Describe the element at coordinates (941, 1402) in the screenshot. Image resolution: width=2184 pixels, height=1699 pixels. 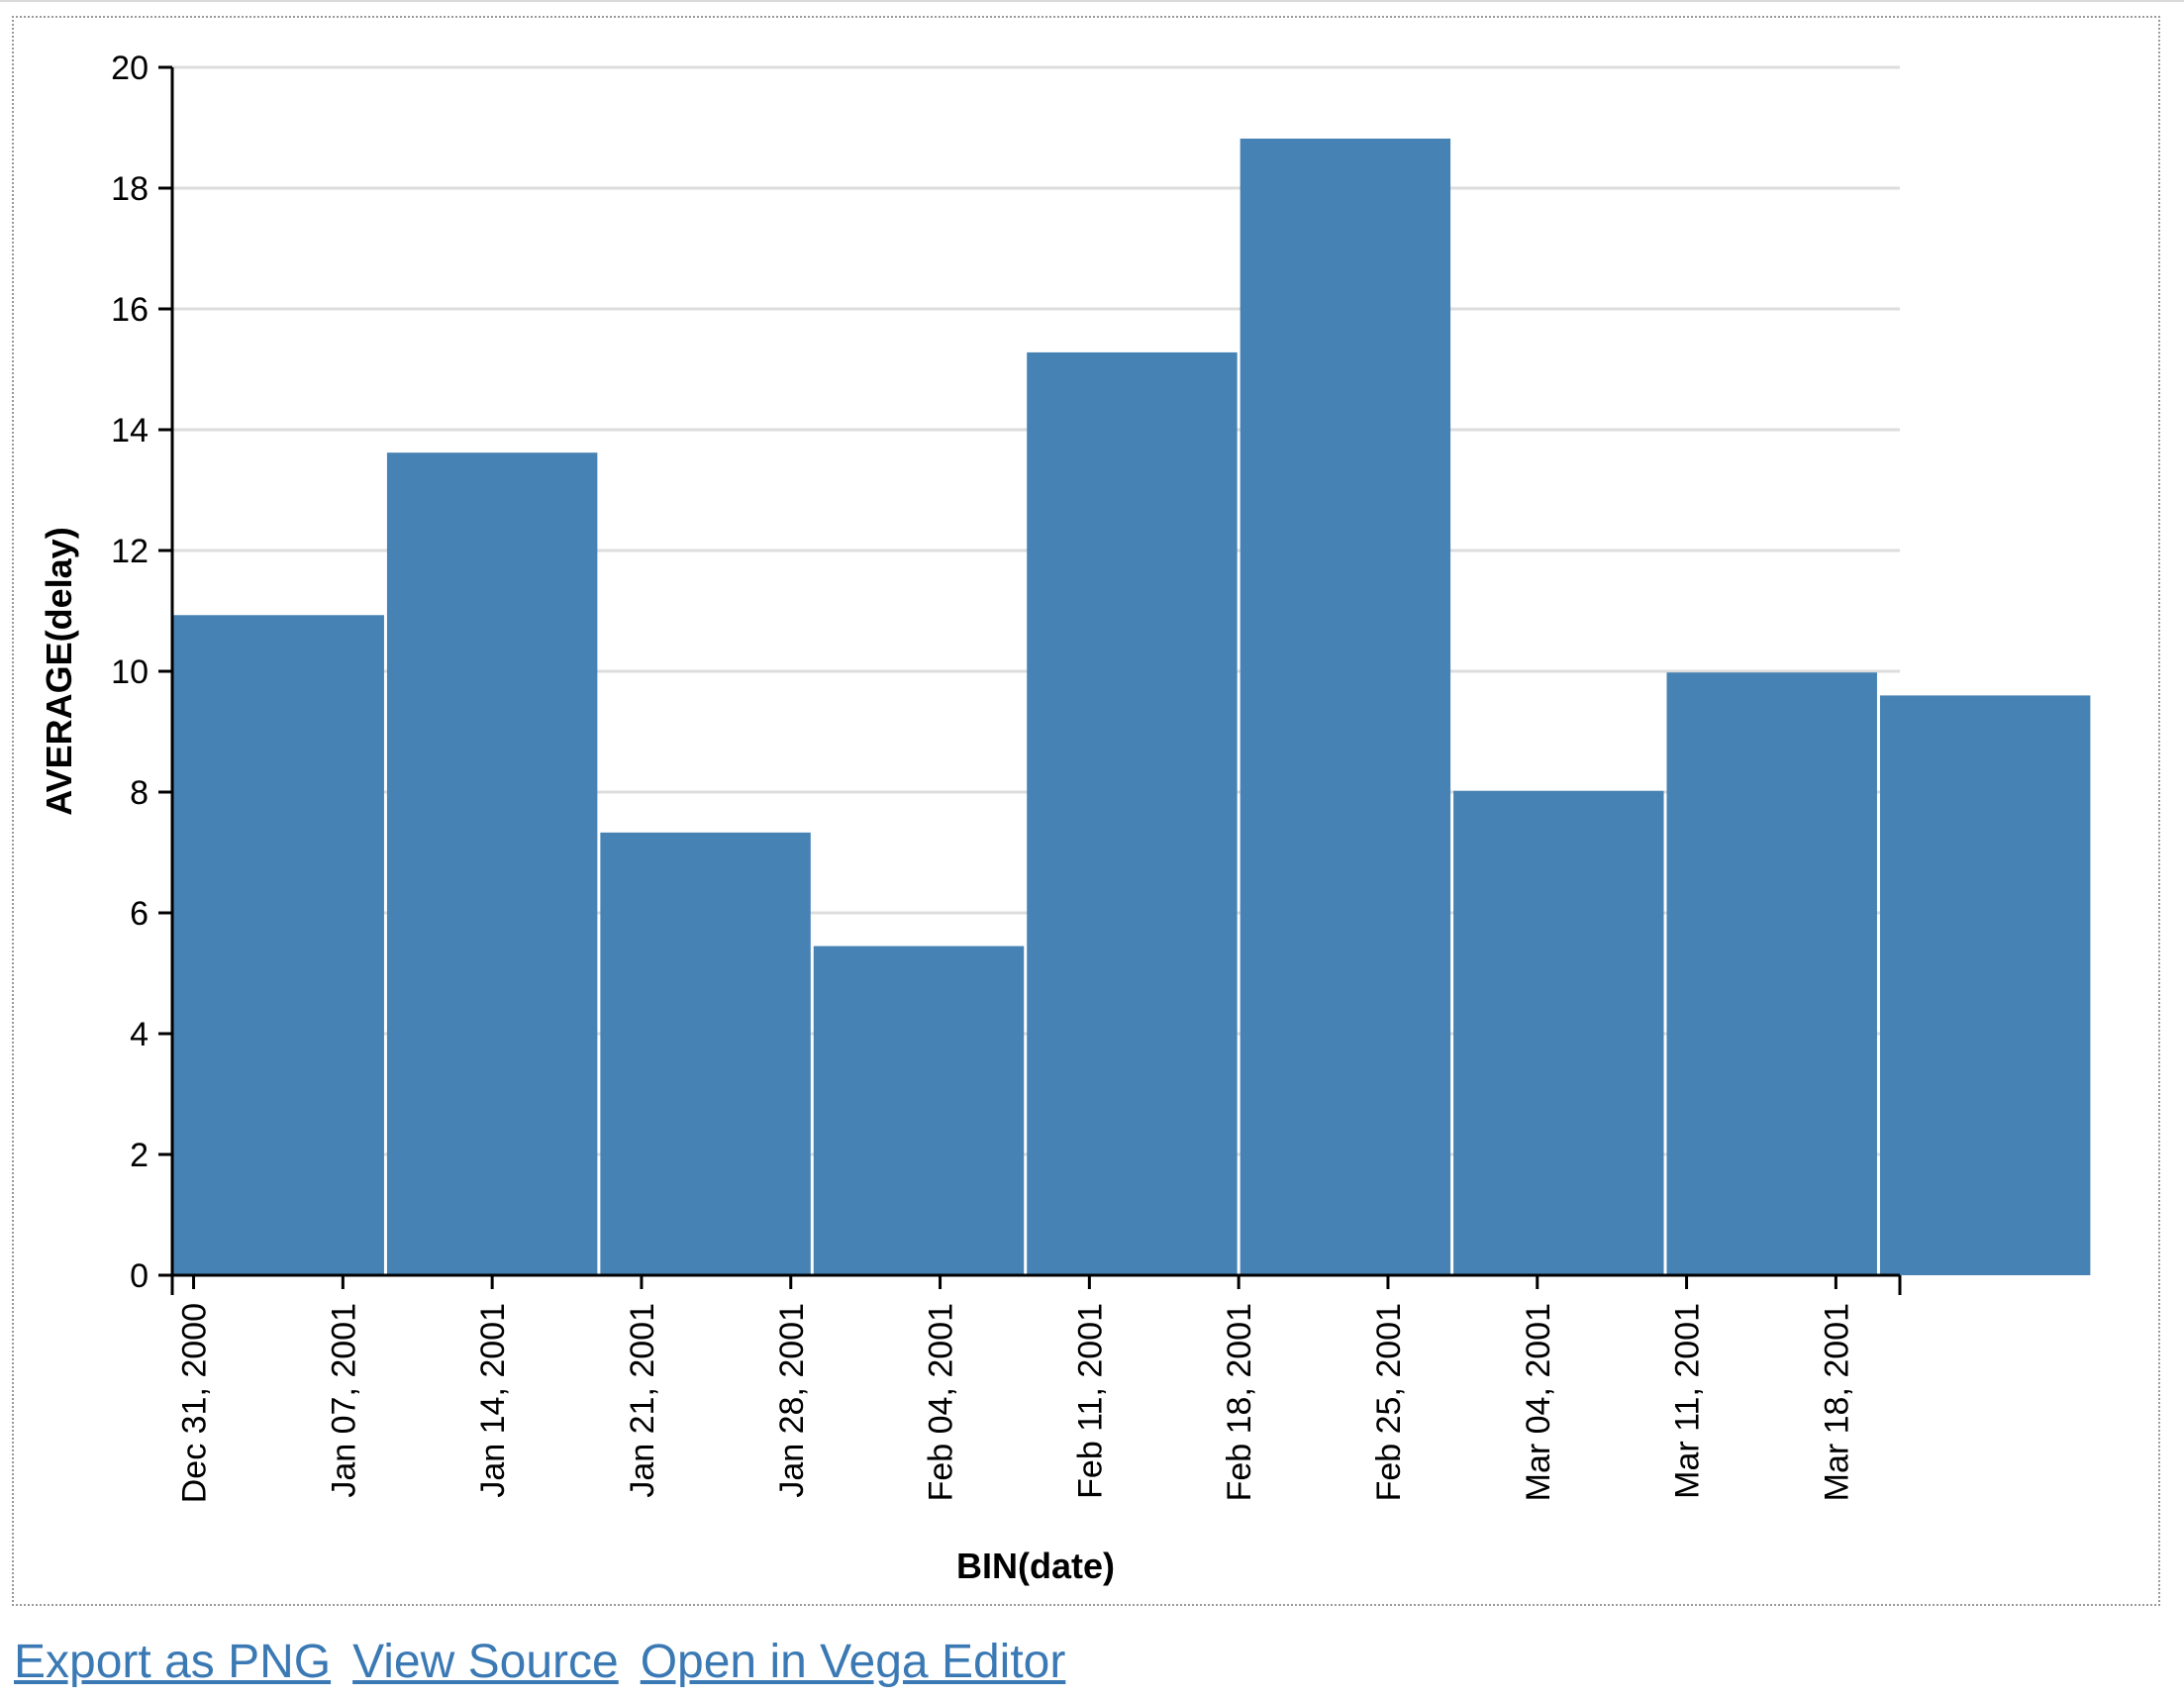
I see `x-tick-label: Feb 04, 2001` at that location.